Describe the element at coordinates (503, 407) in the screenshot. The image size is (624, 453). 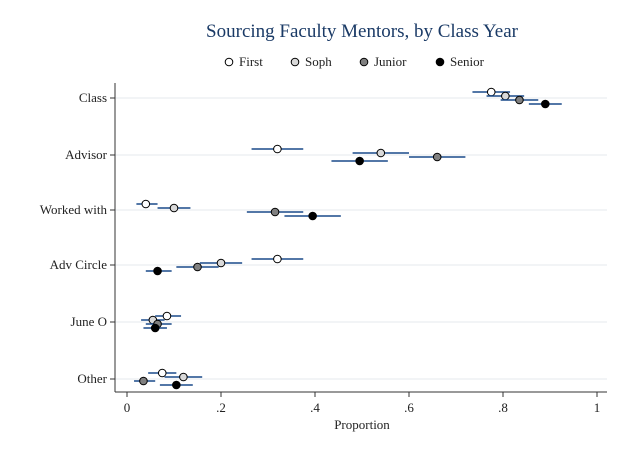
I see `x-tick-label: .8` at that location.